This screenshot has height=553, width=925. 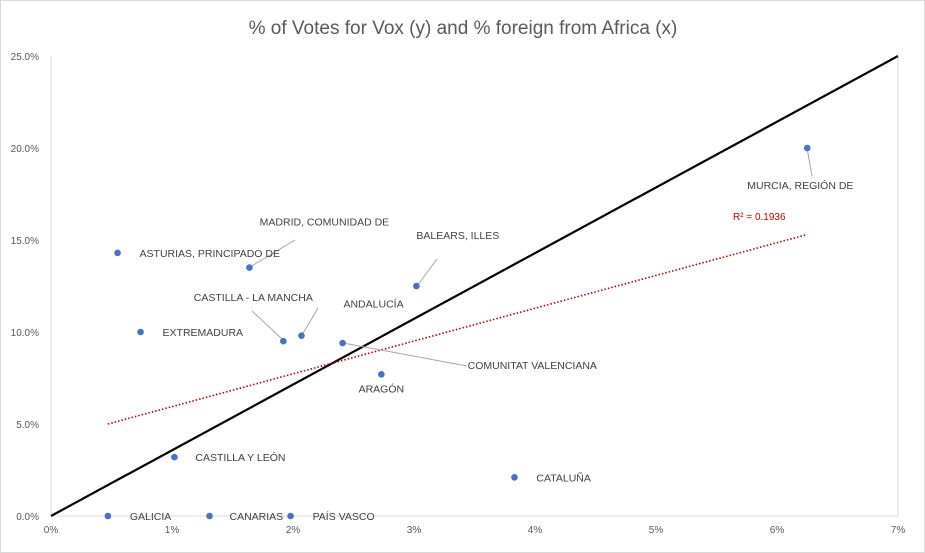 I want to click on data-label: CASTILLA Y LEÓN, so click(x=240, y=457).